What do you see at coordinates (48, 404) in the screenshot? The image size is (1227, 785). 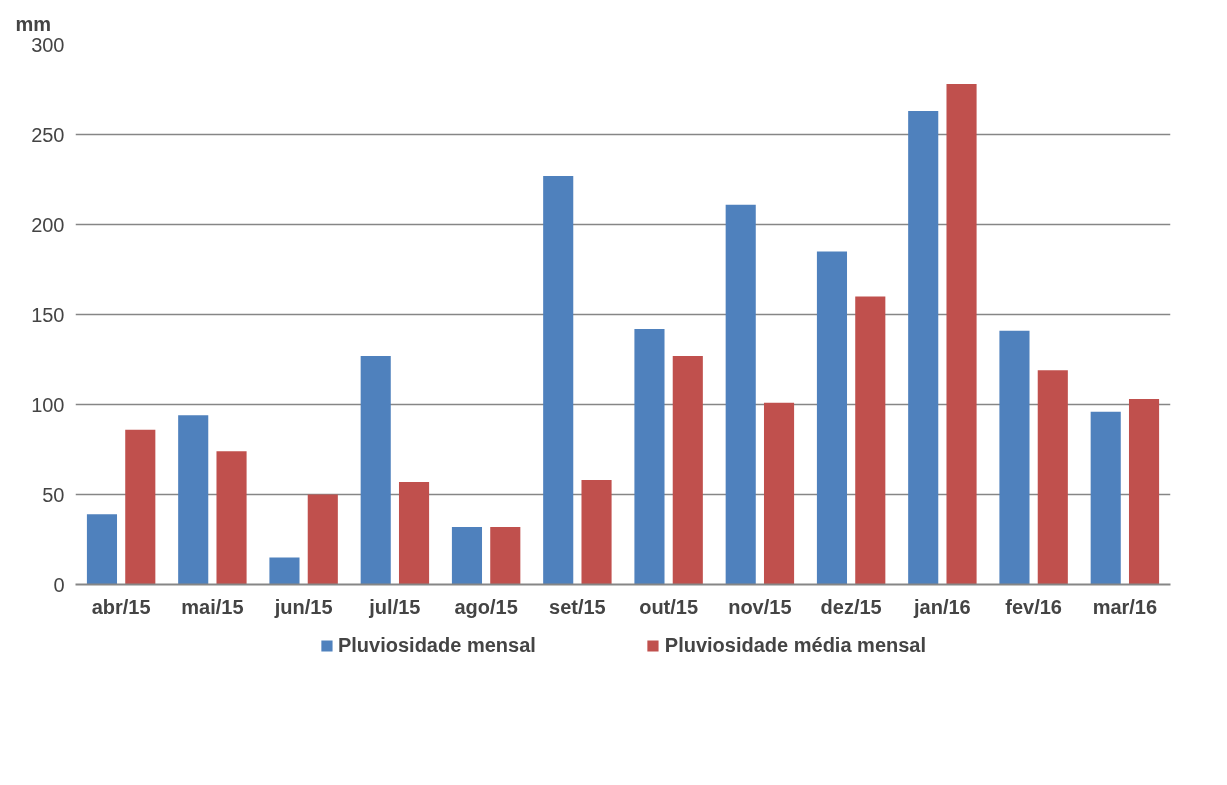 I see `y-tick-label: 100` at bounding box center [48, 404].